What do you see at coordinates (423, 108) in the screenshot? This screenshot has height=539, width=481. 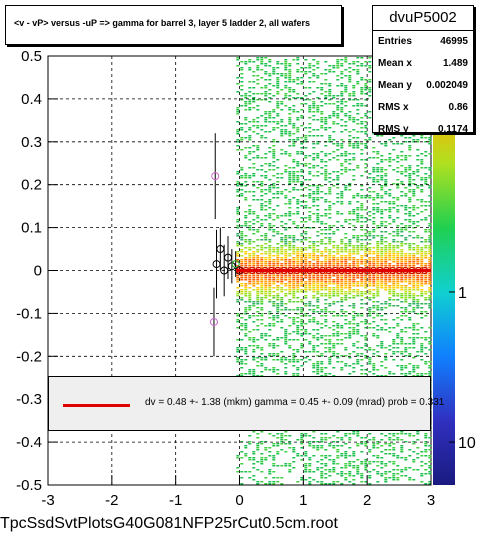 I see `stats-row-rms-x: RMS x 0.86` at bounding box center [423, 108].